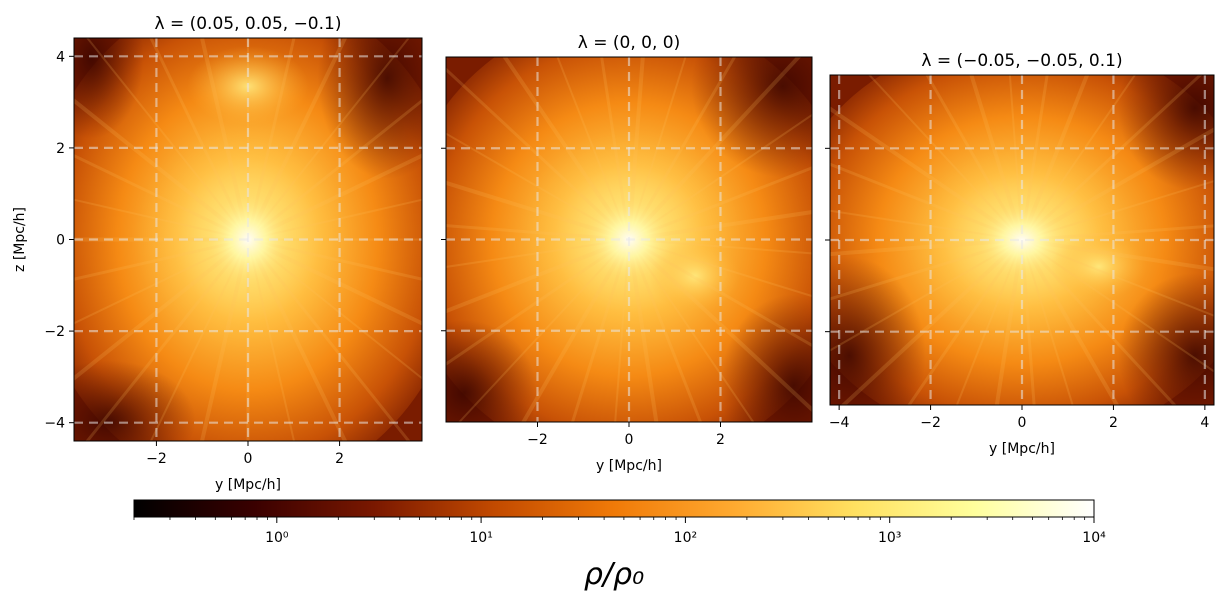  I want to click on y-axis-label: z [Mpc/h], so click(20, 239).